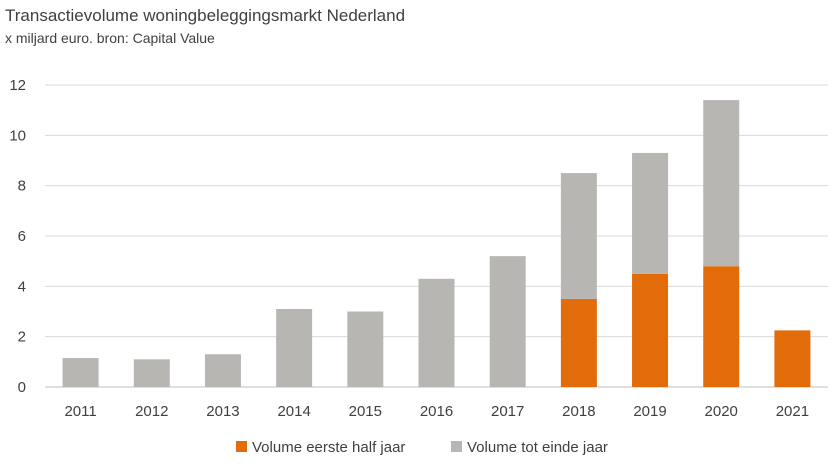 Image resolution: width=831 pixels, height=467 pixels. Describe the element at coordinates (365, 349) in the screenshot. I see `bar-year-end-2015` at that location.